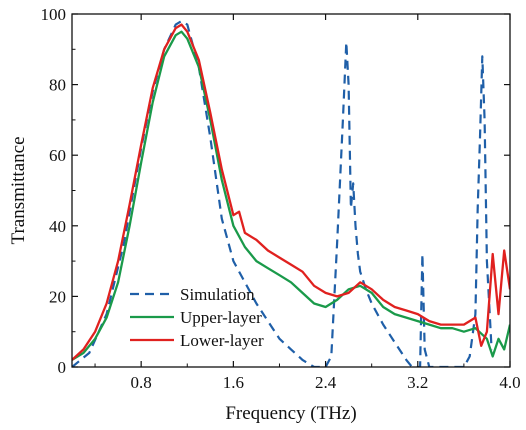  I want to click on x-tick-label: 2.4, so click(326, 382).